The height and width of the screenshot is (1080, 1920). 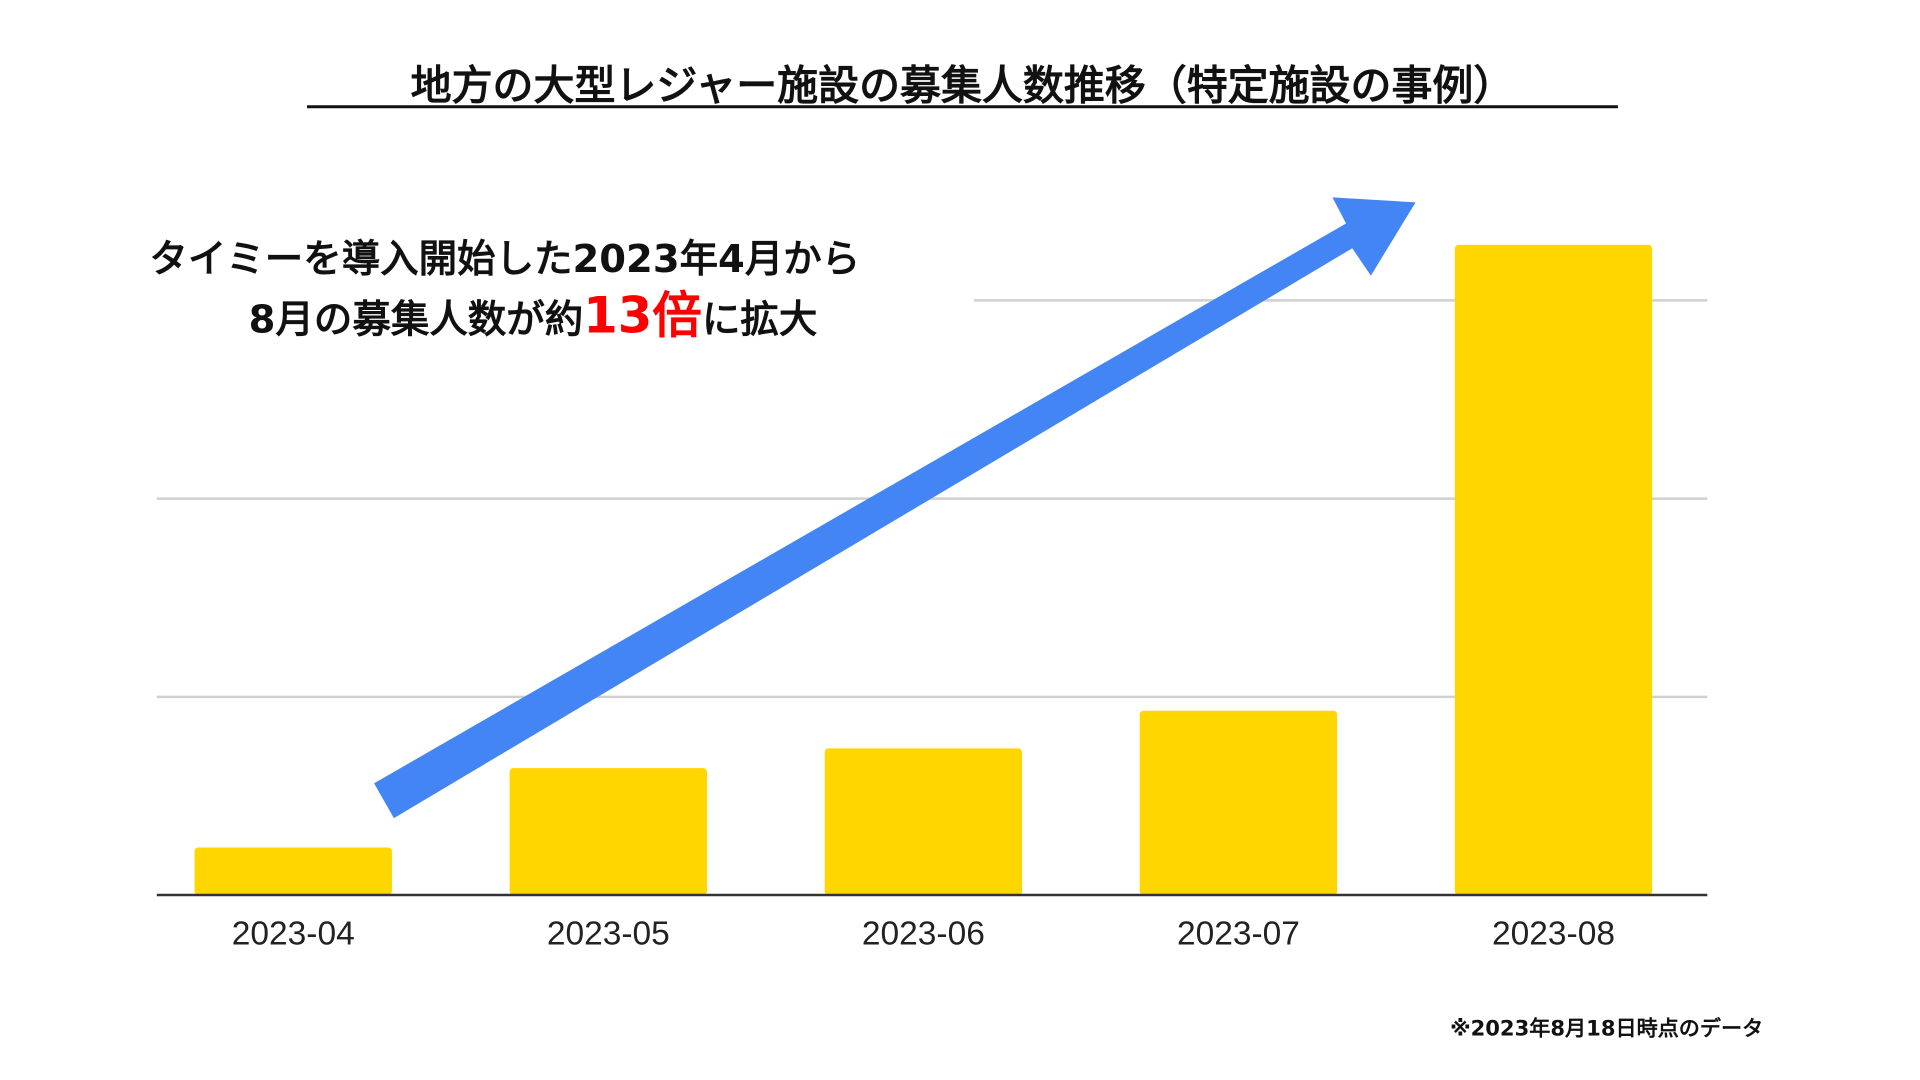 What do you see at coordinates (293, 934) in the screenshot?
I see `x-tick-label: 2023-04` at bounding box center [293, 934].